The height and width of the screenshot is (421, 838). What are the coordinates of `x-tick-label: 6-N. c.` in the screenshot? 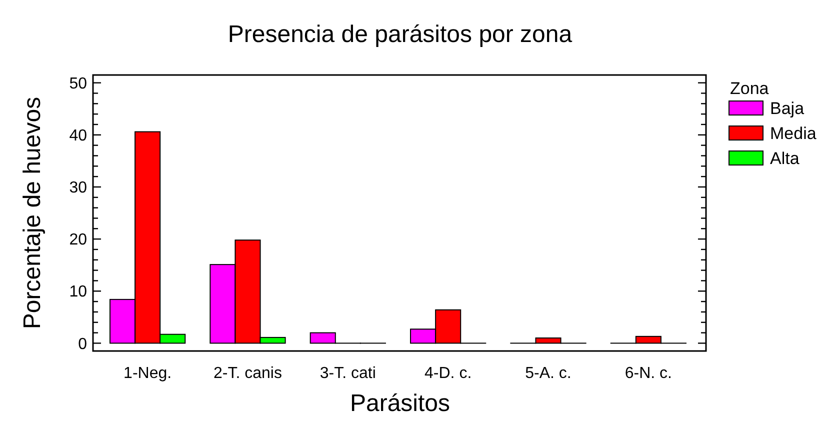 It's located at (648, 373).